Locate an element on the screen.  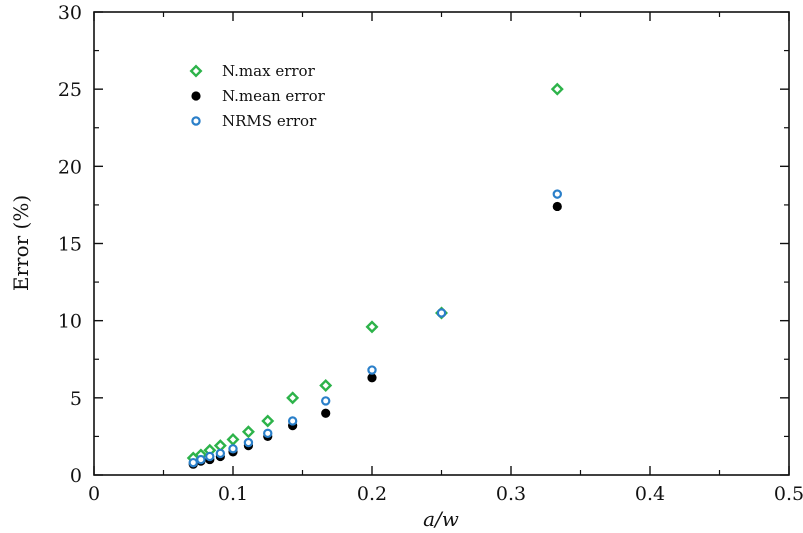
x-tick-label: 0.3 is located at coordinates (511, 494).